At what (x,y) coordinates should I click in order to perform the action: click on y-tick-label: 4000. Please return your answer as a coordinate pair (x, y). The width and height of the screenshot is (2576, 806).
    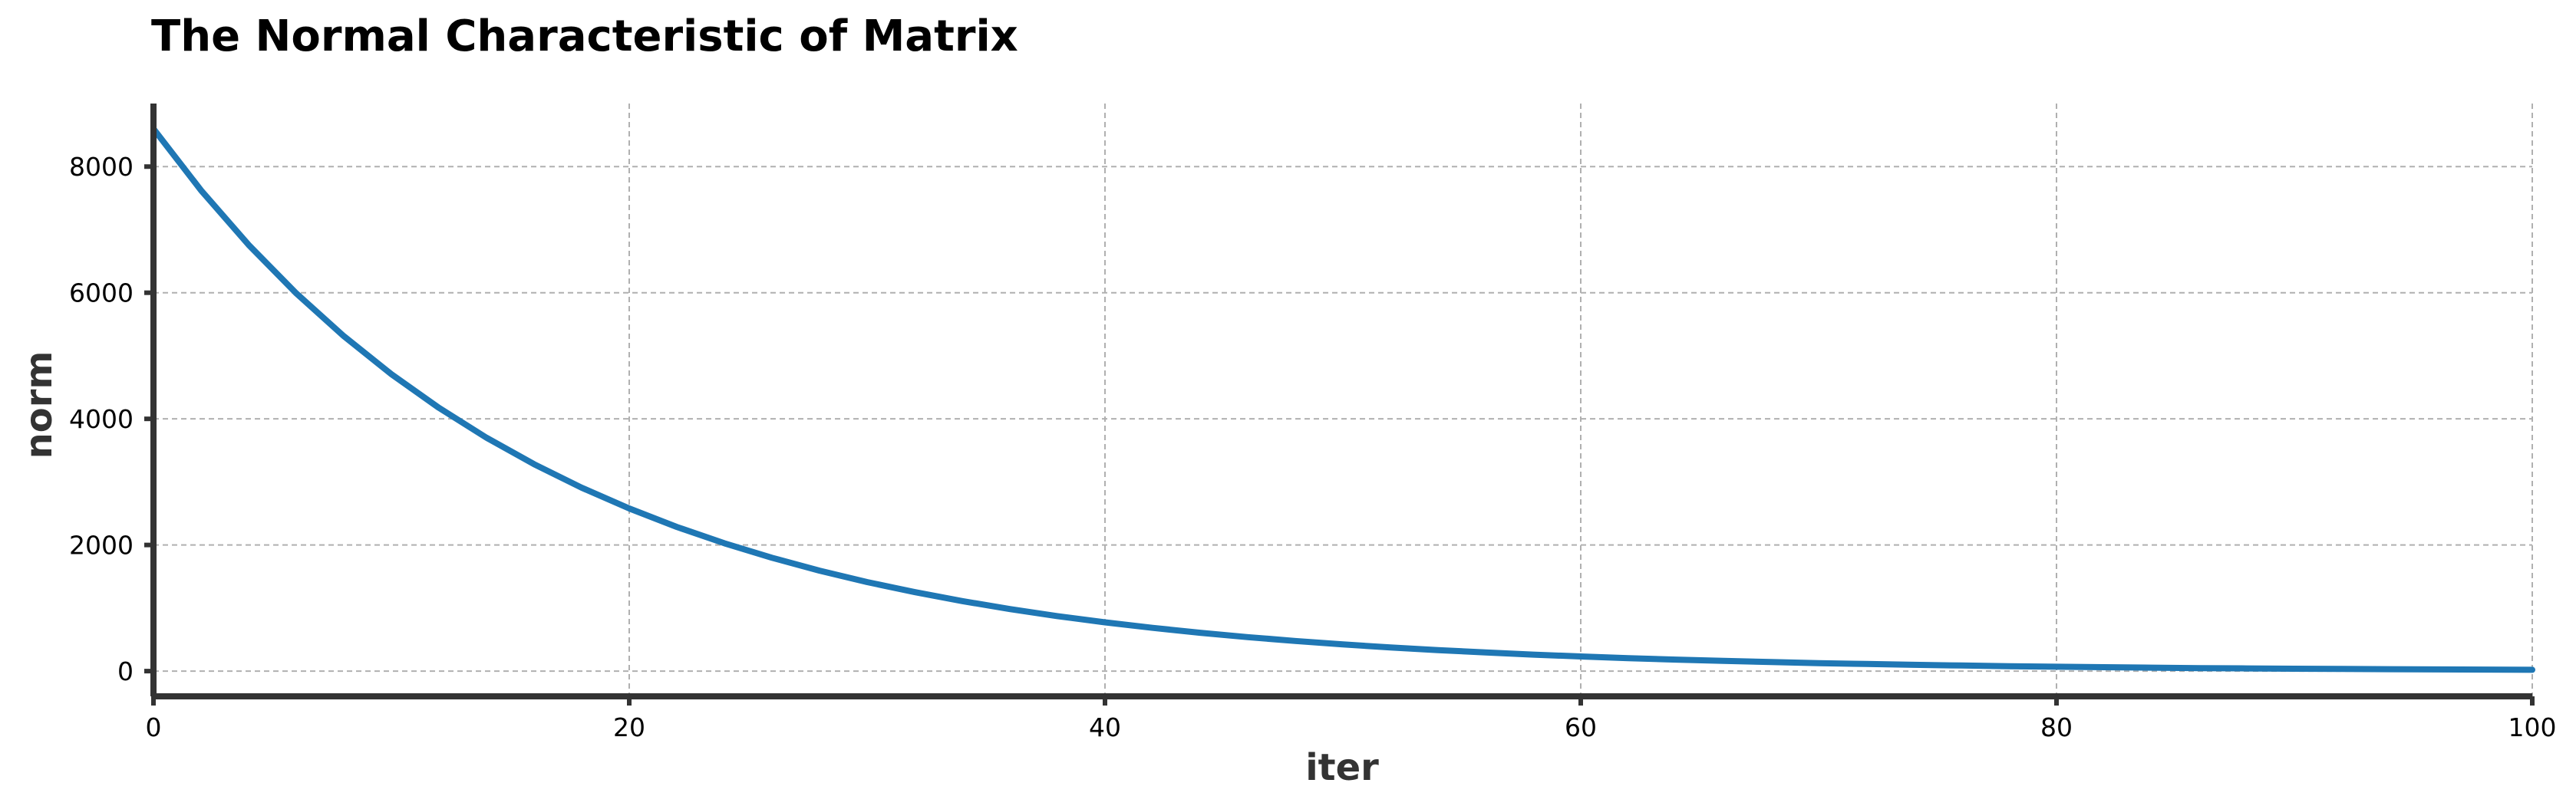
    Looking at the image, I should click on (101, 419).